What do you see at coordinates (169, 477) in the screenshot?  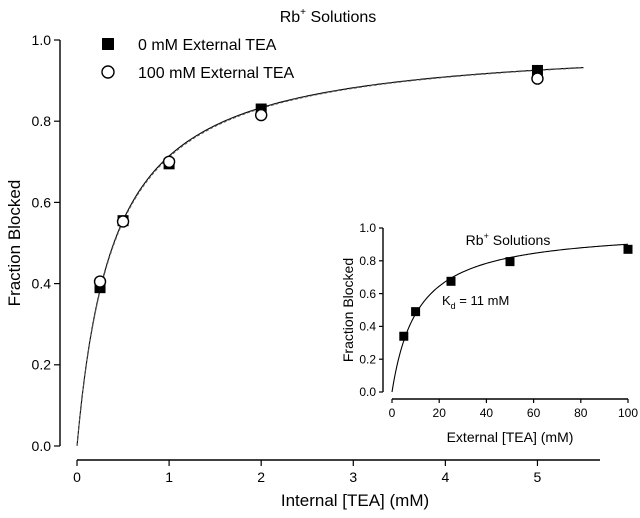 I see `main-x-tick-label: 1` at bounding box center [169, 477].